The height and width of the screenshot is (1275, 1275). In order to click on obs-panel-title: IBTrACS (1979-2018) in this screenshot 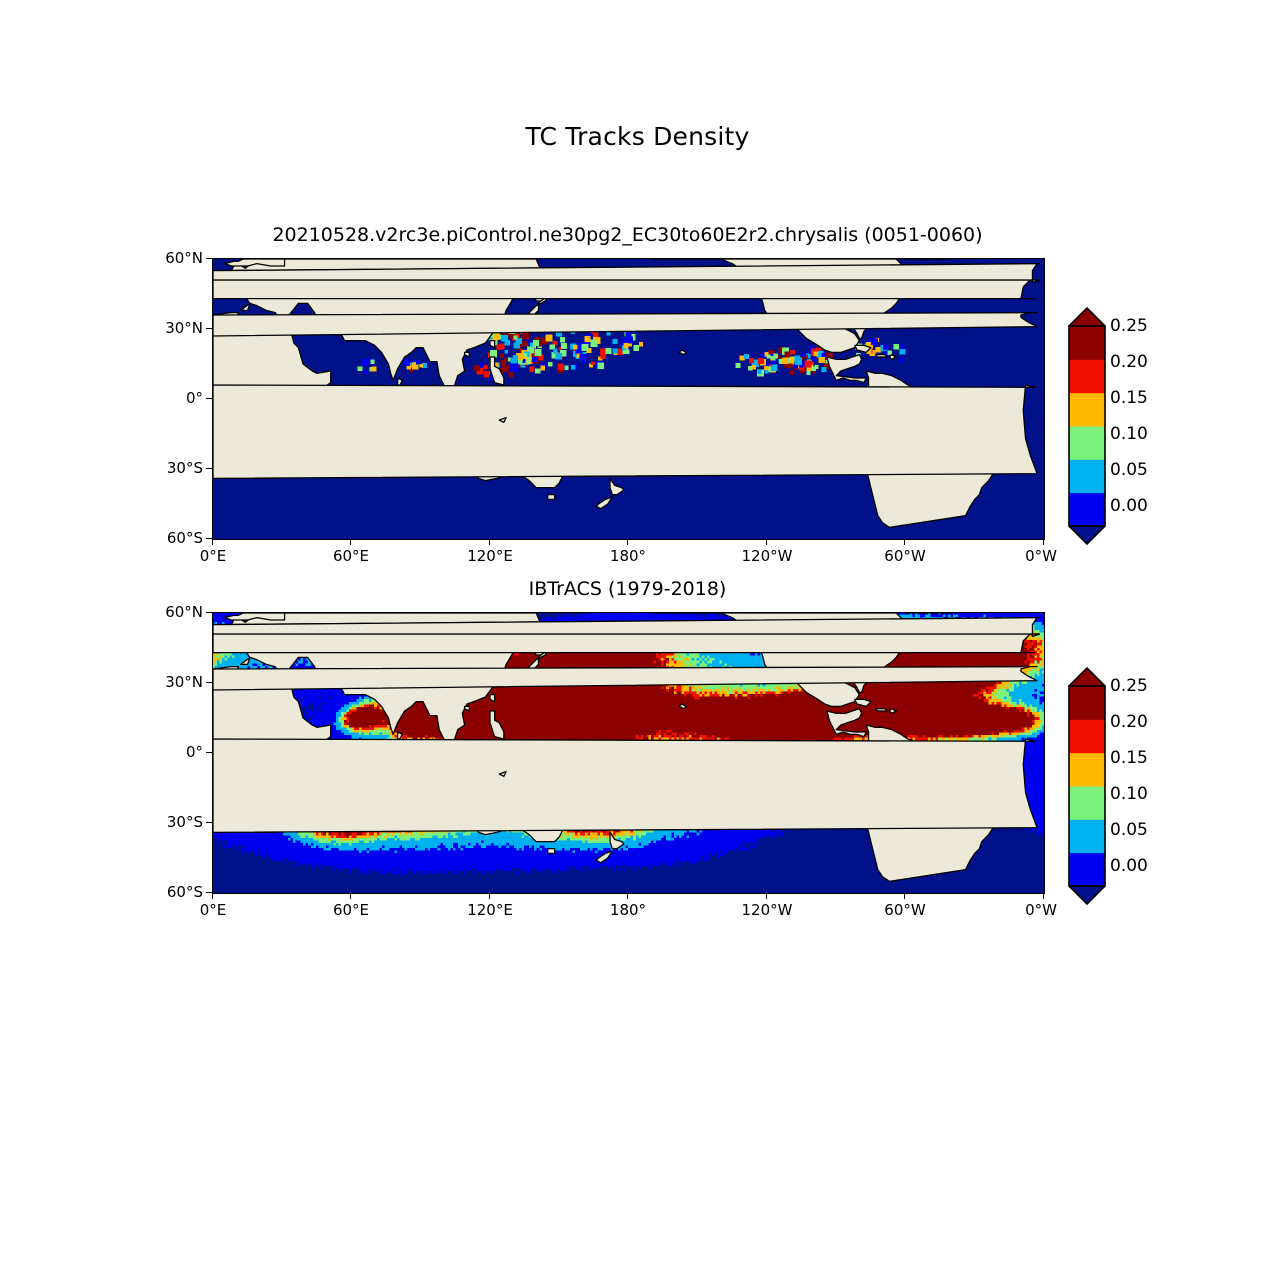, I will do `click(627, 589)`.